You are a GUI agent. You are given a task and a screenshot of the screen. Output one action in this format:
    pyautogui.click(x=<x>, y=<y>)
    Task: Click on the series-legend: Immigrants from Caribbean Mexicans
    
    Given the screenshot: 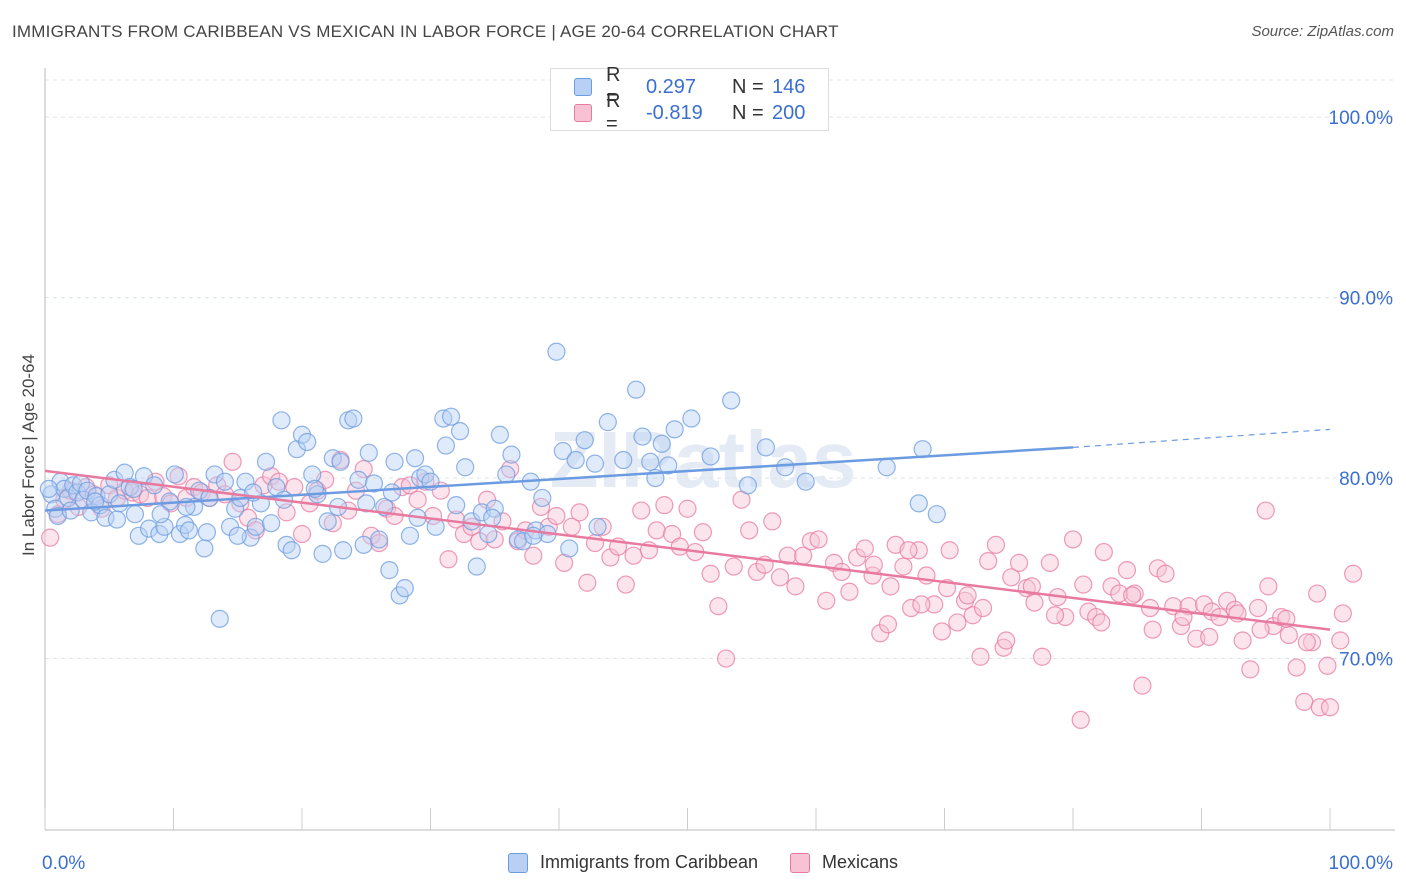 What is the action you would take?
    pyautogui.click(x=703, y=862)
    